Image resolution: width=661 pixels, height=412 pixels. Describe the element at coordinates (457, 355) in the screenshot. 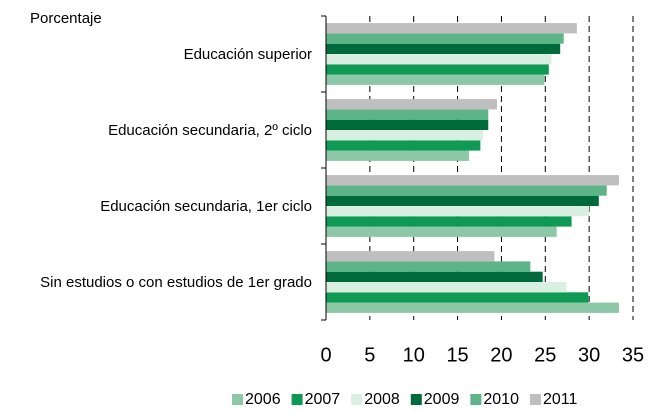

I see `x-tick-label: 15` at that location.